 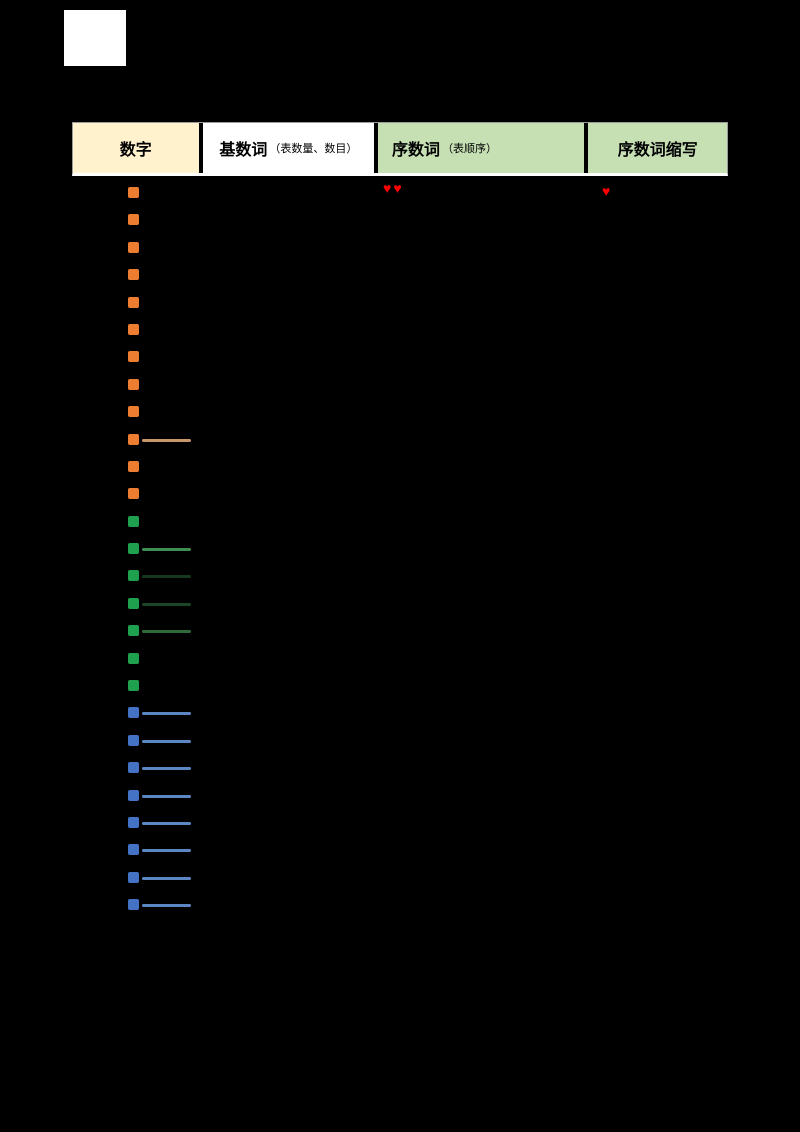 I want to click on white-patch, so click(x=95, y=38).